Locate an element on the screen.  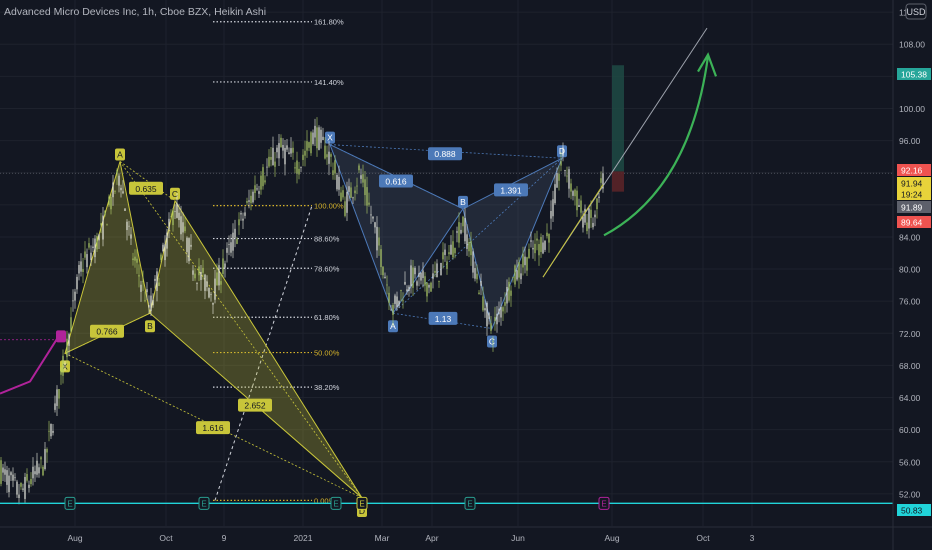
time-axis: Aug Oct 9 2021 Mar Apr Jun Aug Oct 3 is located at coordinates (466, 534).